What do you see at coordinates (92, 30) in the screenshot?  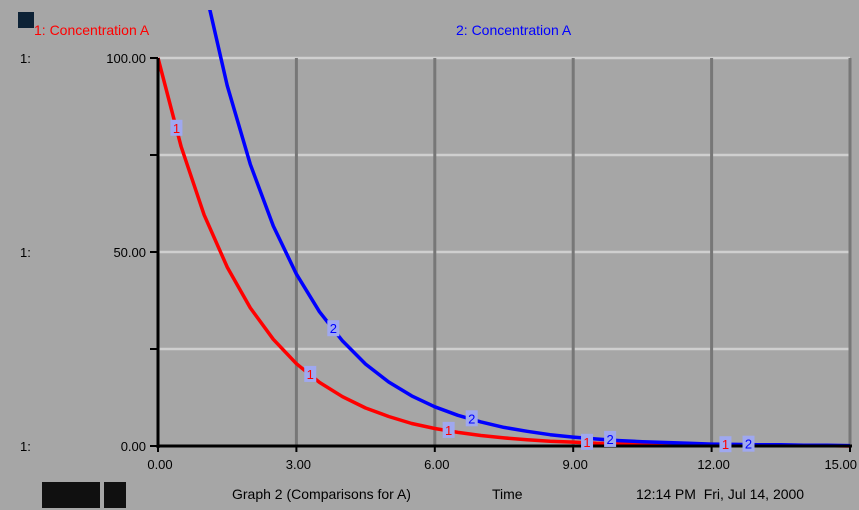 I see `legend-series-1: 1: Concentration A` at bounding box center [92, 30].